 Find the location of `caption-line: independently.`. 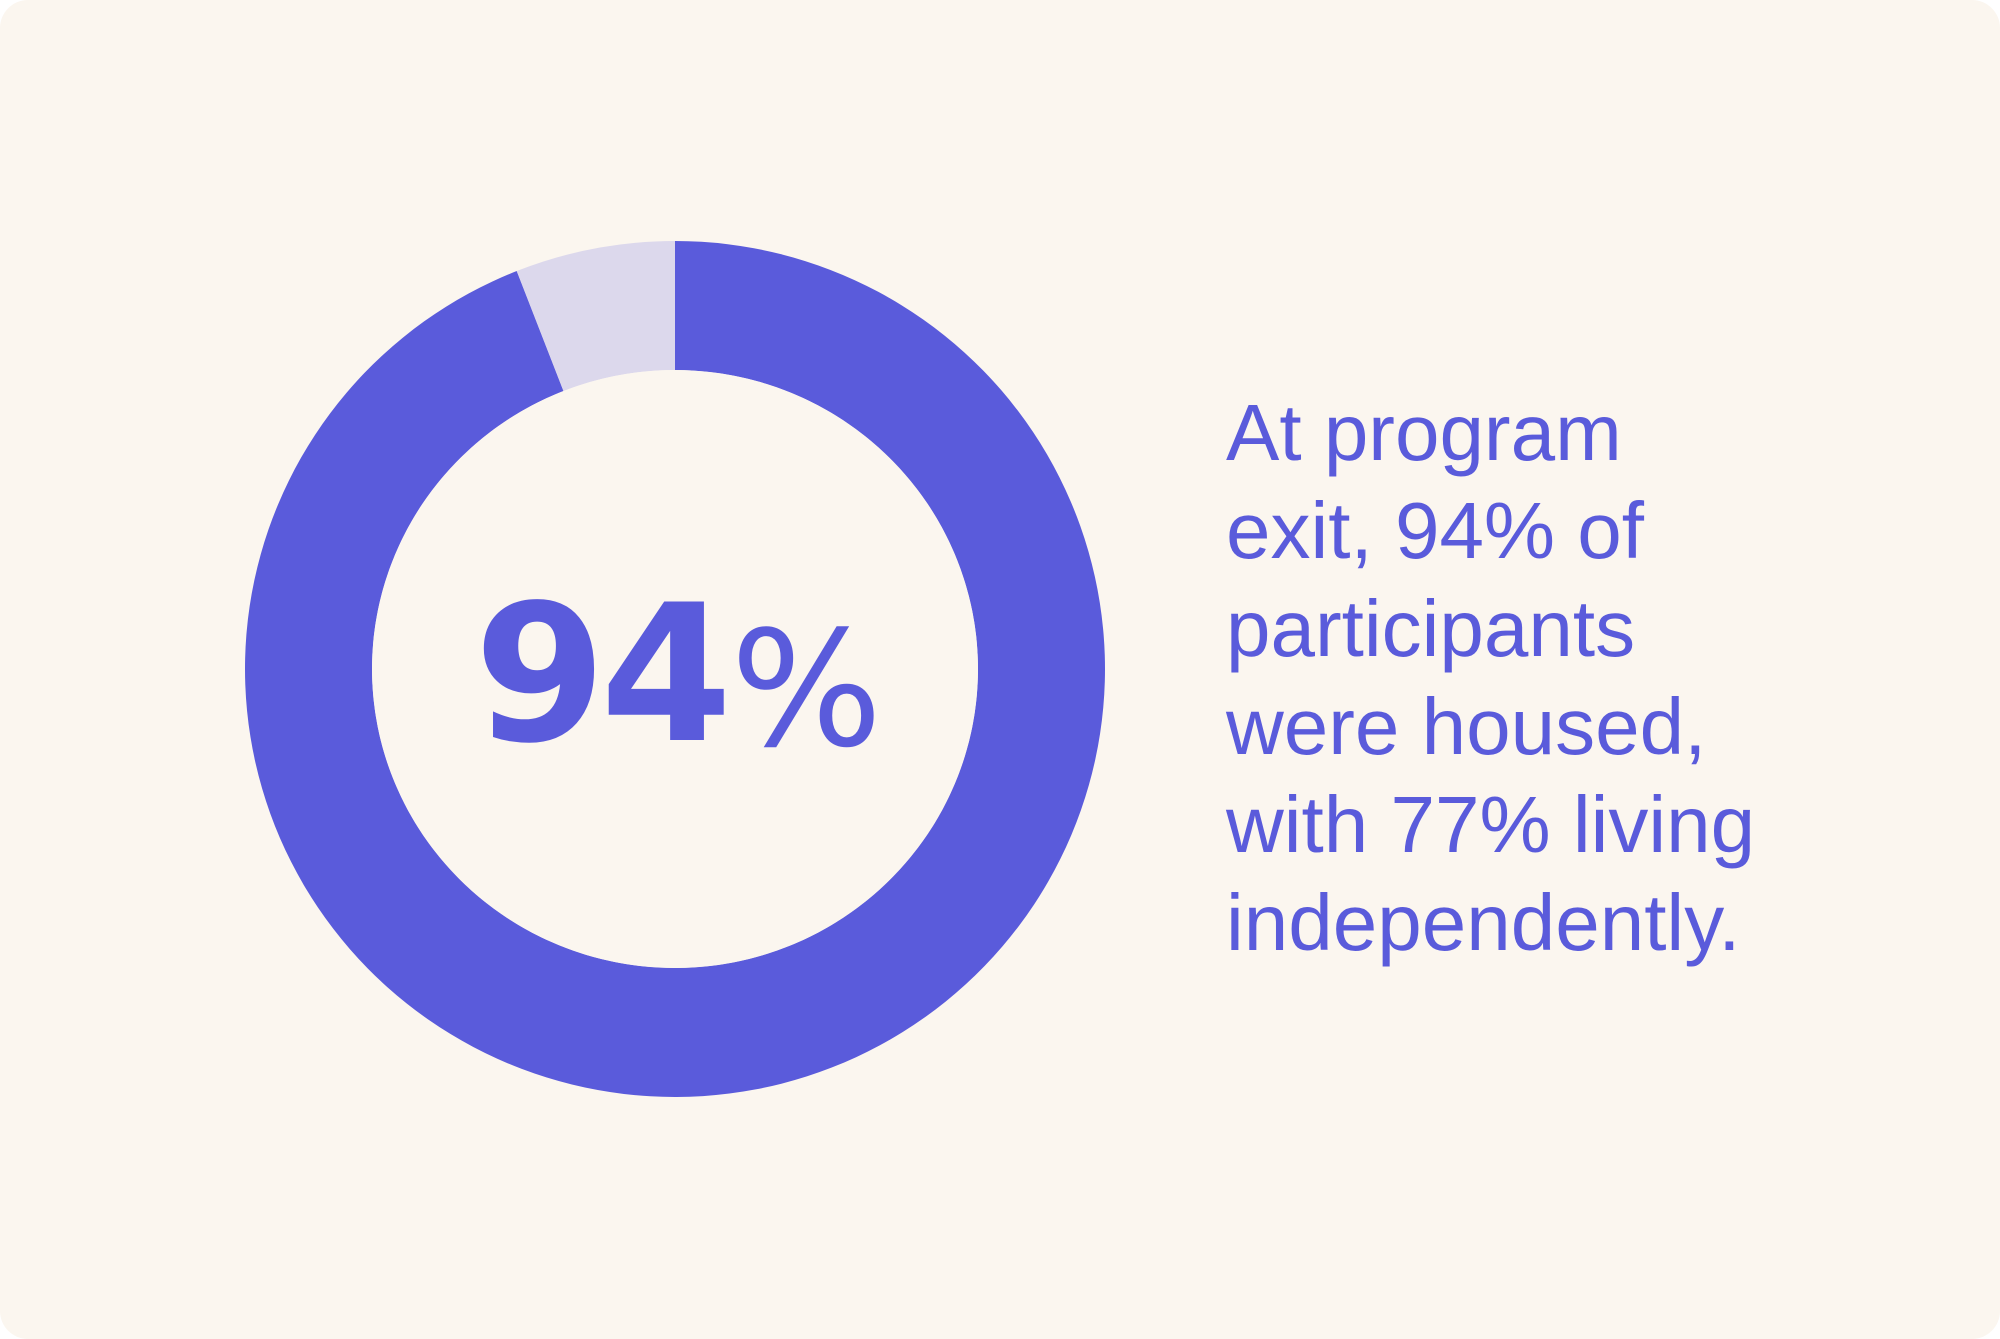

caption-line: independently. is located at coordinates (1483, 922).